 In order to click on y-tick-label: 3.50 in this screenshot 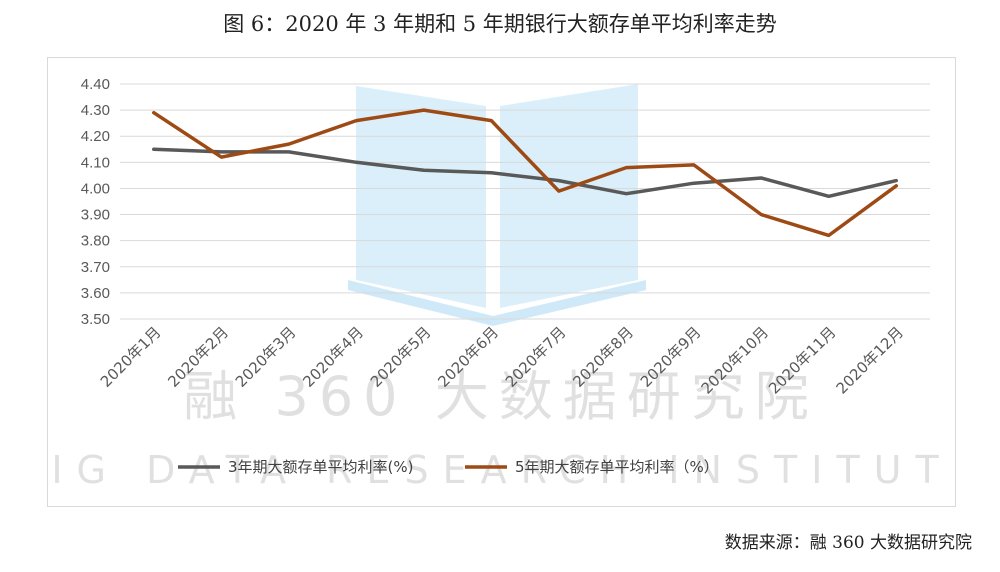, I will do `click(95, 319)`.